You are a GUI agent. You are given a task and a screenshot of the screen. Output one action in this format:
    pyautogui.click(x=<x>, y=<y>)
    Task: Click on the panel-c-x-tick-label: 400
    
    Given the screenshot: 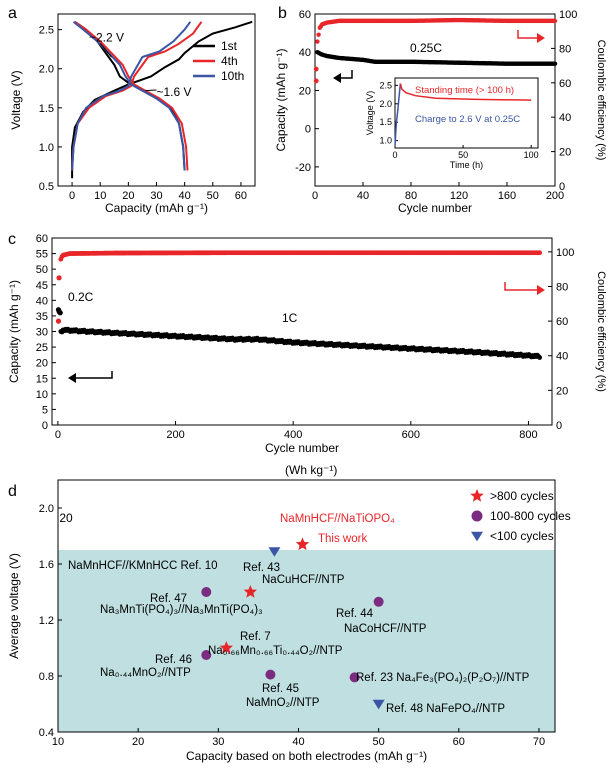 What is the action you would take?
    pyautogui.click(x=293, y=435)
    